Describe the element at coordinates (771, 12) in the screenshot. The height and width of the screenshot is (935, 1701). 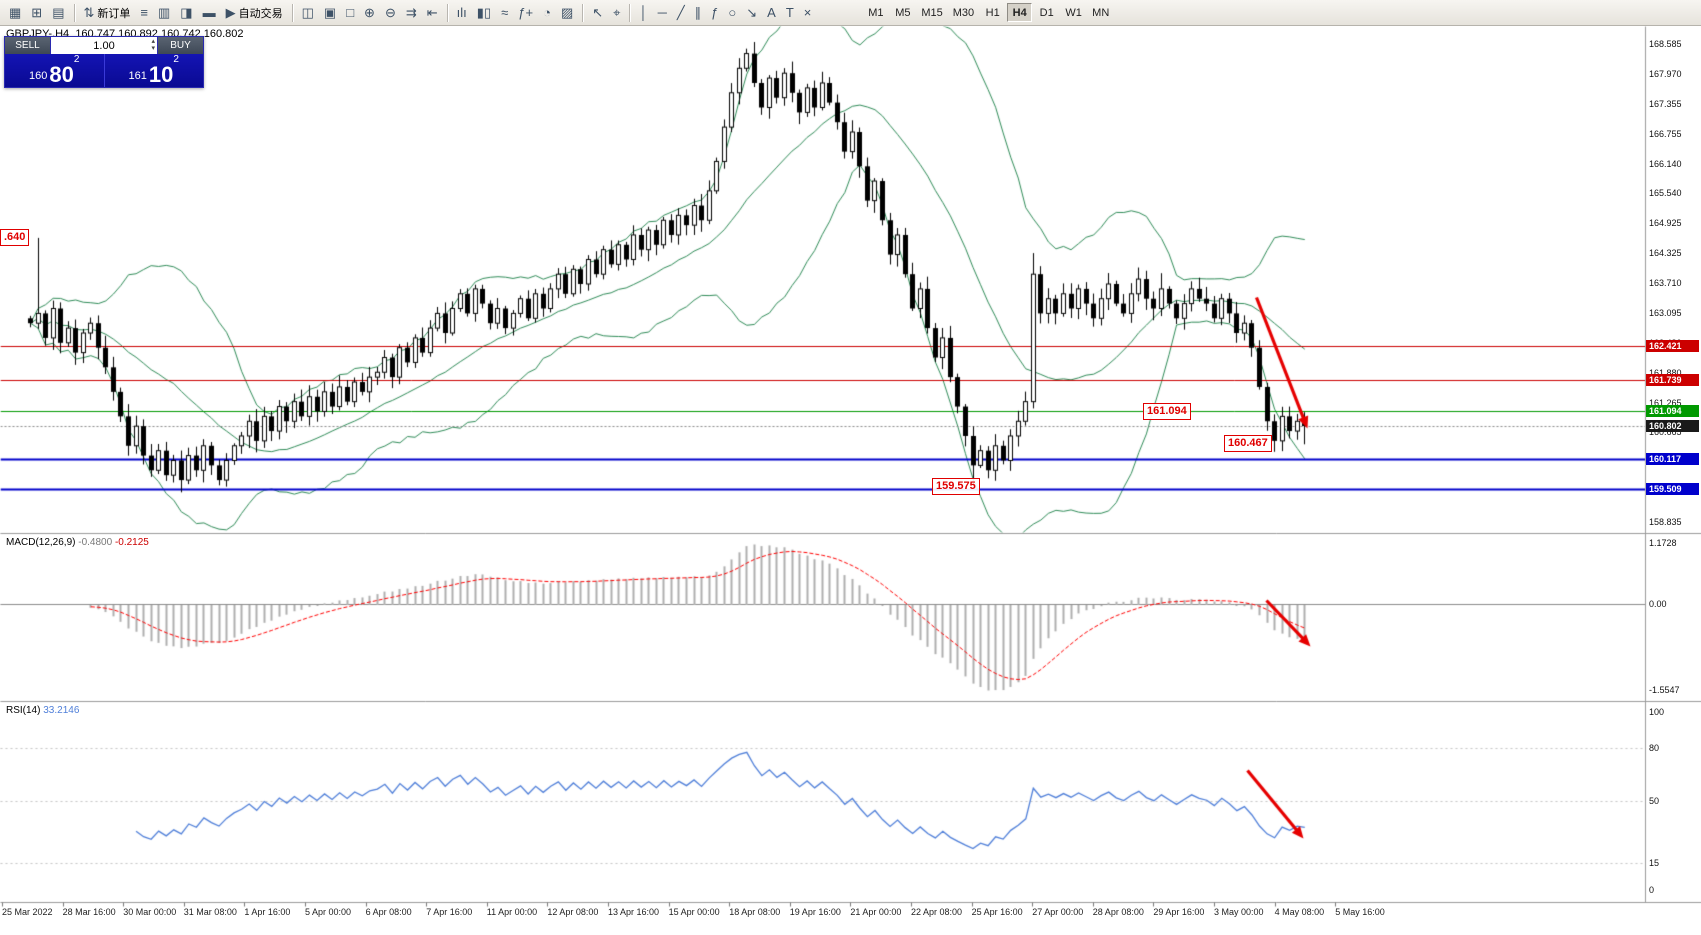
I see `text-icon: A` at that location.